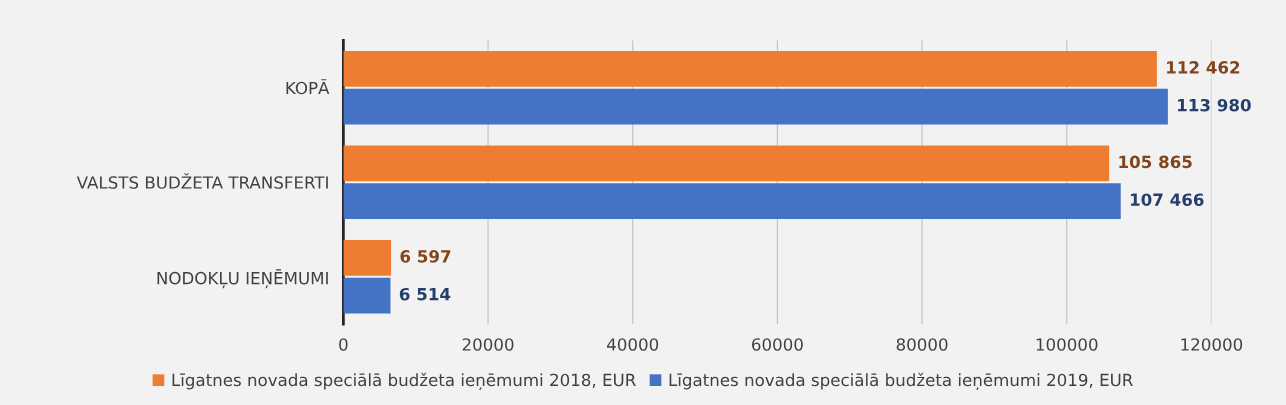  What do you see at coordinates (343, 344) in the screenshot?
I see `x-tick-label: 0` at bounding box center [343, 344].